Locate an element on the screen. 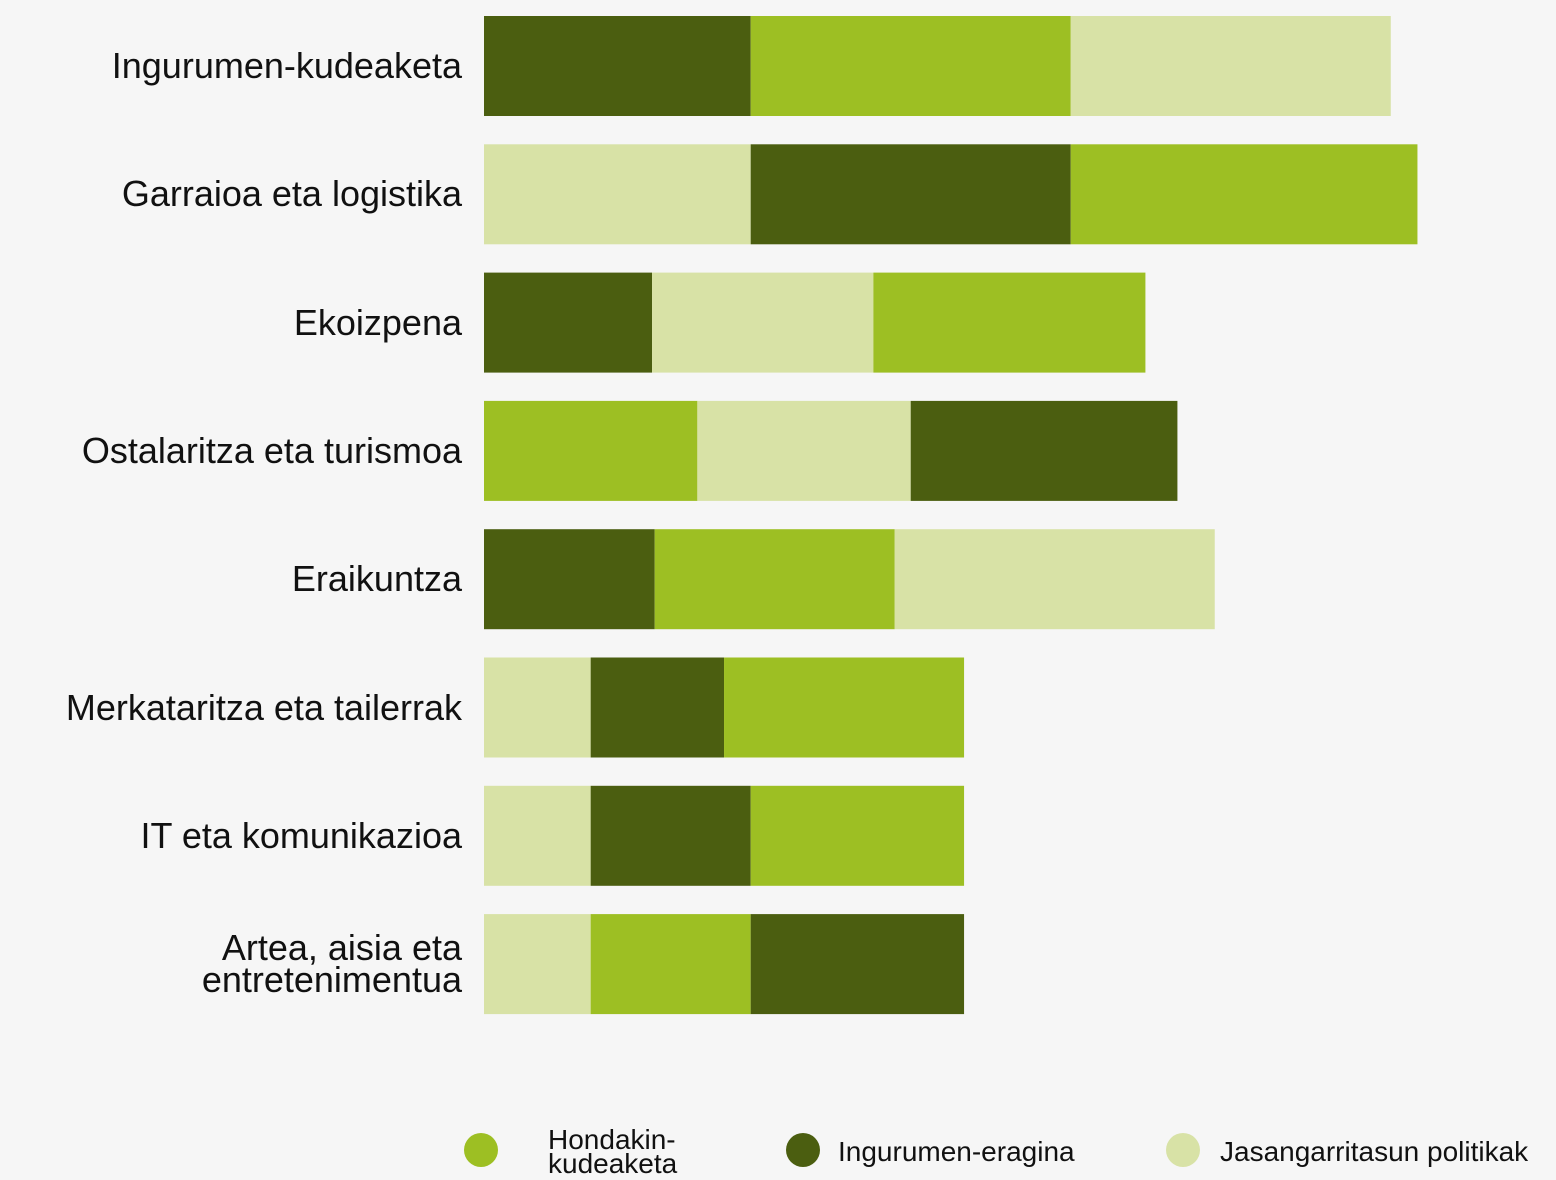 Image resolution: width=1556 pixels, height=1180 pixels. category-label: Merkataritza eta tailerrak is located at coordinates (263, 707).